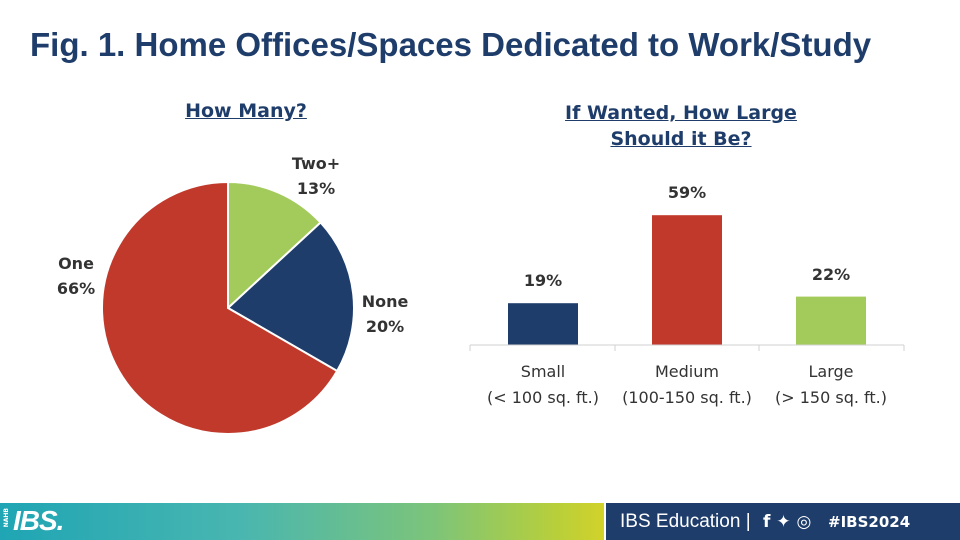  Describe the element at coordinates (38, 520) in the screenshot. I see `ibs-logo: IBS.` at that location.